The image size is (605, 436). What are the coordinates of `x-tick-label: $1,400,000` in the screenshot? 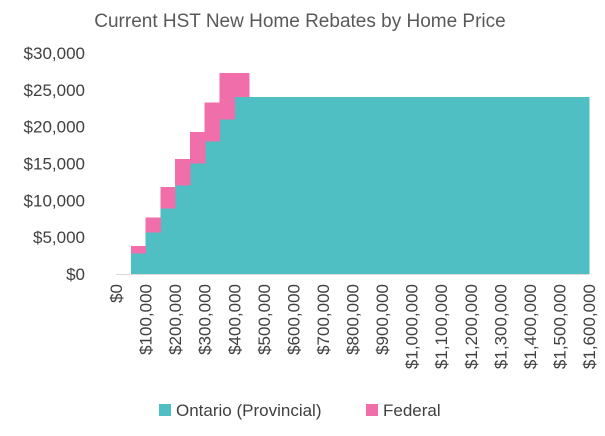 It's located at (530, 326).